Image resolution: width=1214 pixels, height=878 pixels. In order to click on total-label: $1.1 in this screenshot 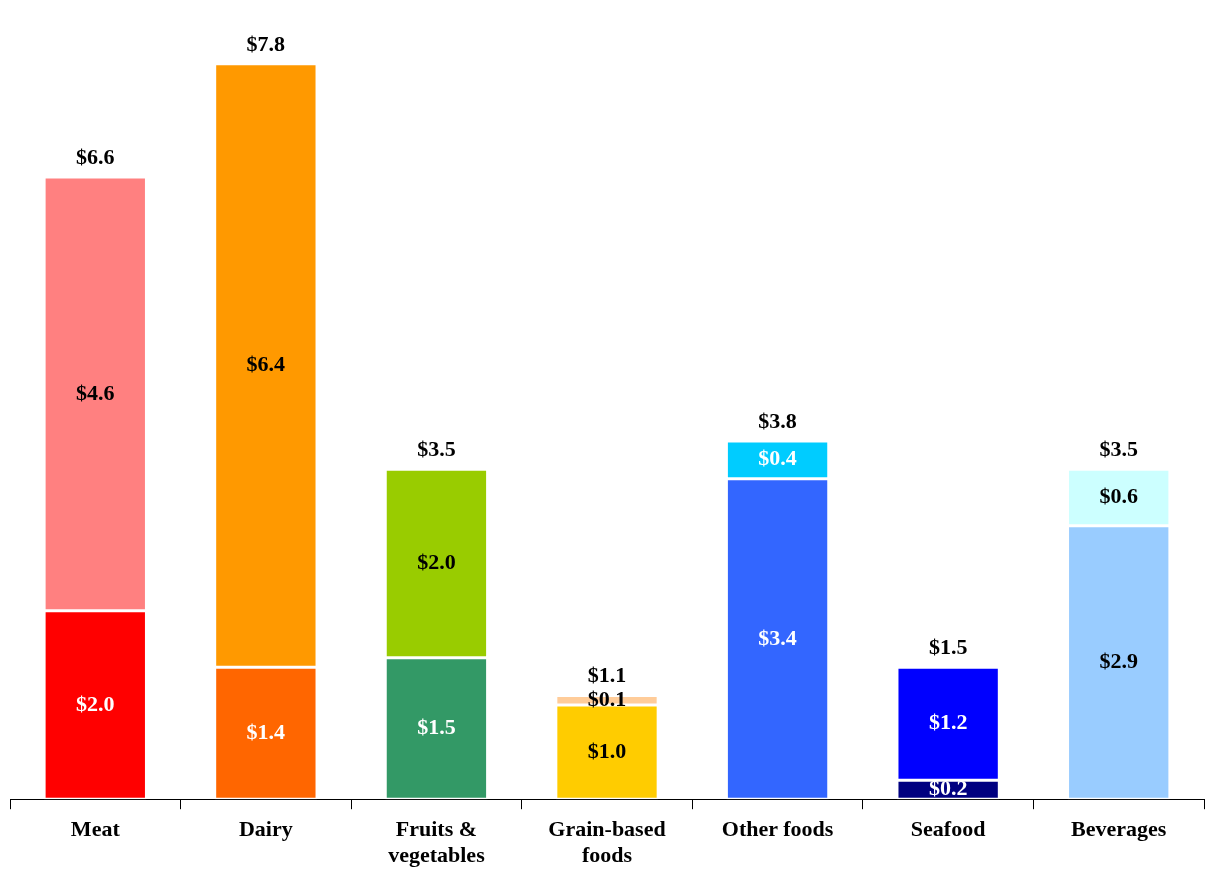, I will do `click(607, 675)`.